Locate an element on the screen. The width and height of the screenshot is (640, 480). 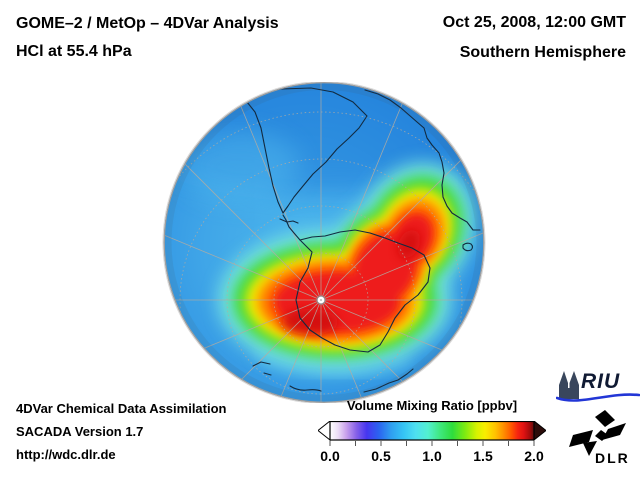
colorbar-tick-label: 0.0 is located at coordinates (330, 456).